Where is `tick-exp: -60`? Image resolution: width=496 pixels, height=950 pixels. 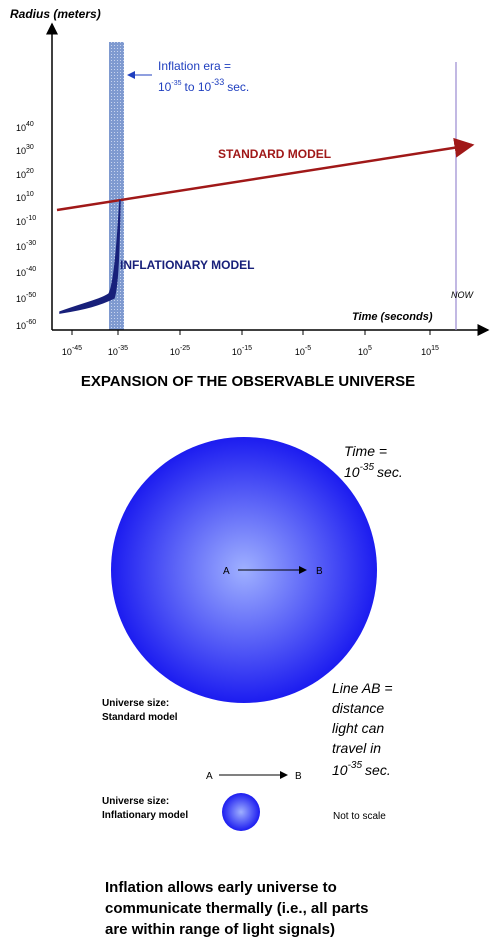
tick-exp: -60 is located at coordinates (31, 322).